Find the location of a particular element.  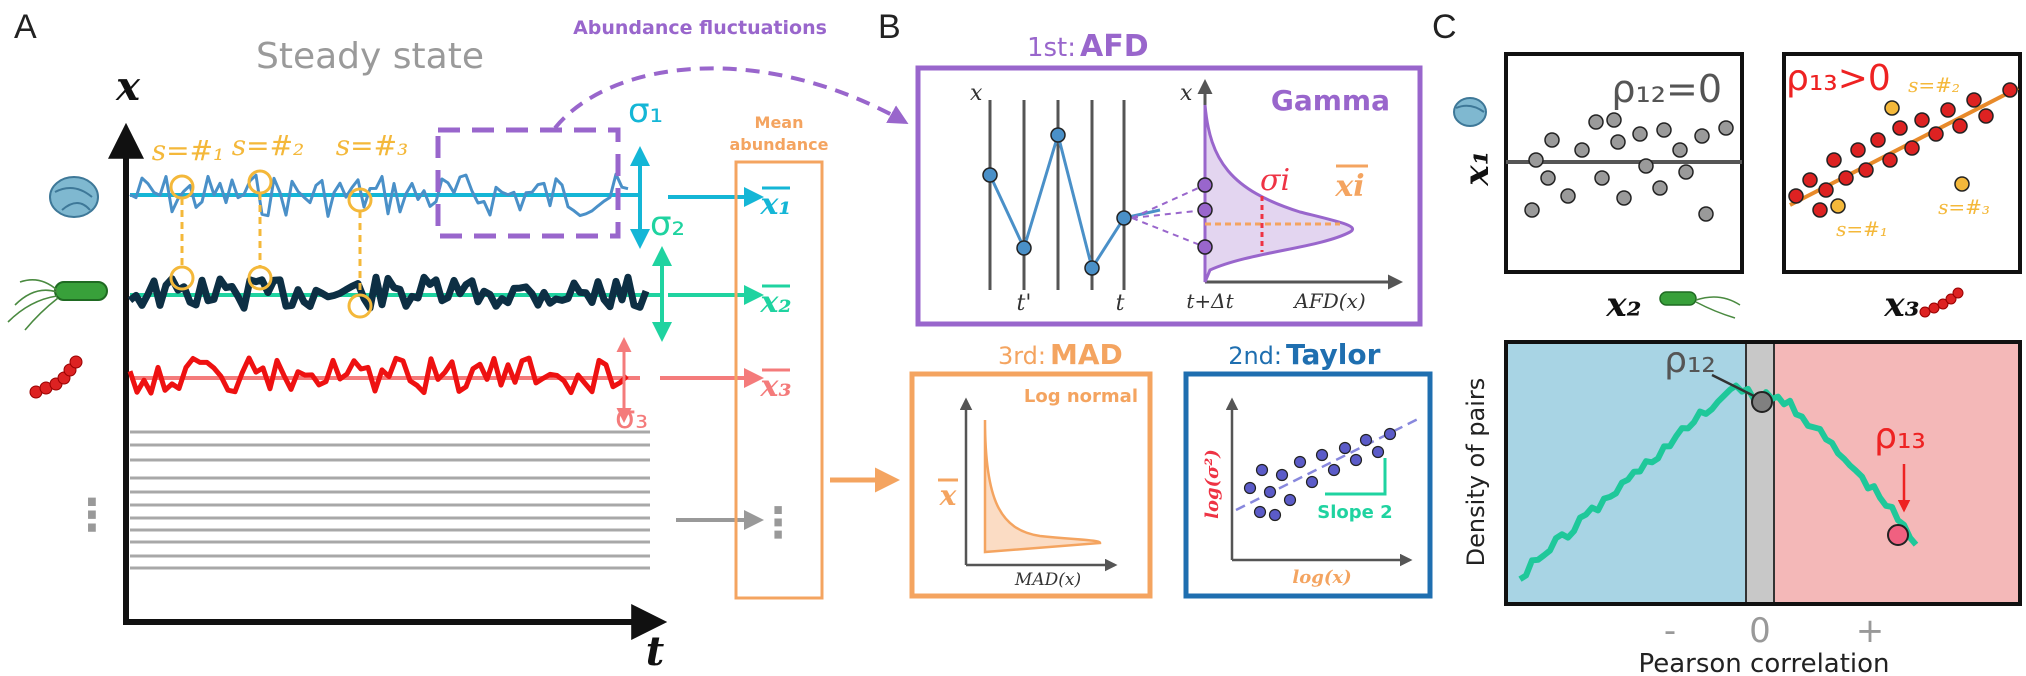

slope-label: Slope 2 is located at coordinates (1354, 512).